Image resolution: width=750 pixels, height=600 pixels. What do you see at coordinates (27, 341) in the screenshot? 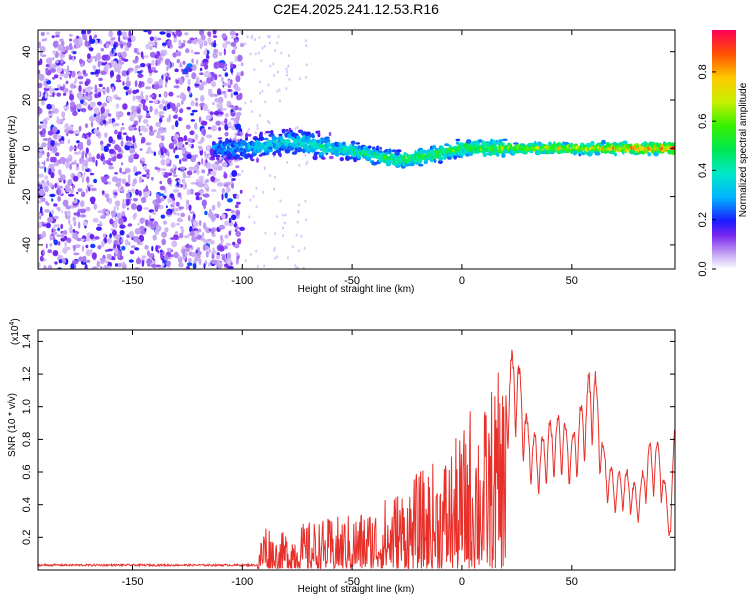
I see `y-tick-label: 1.4` at bounding box center [27, 341].